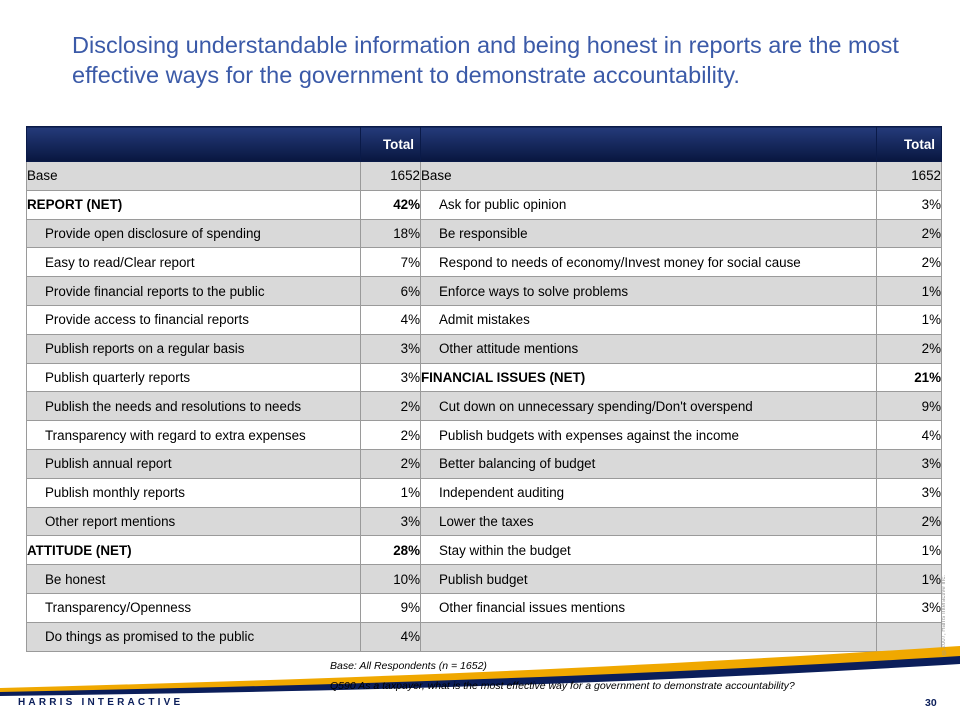  What do you see at coordinates (909, 636) in the screenshot?
I see `right-item-value` at bounding box center [909, 636].